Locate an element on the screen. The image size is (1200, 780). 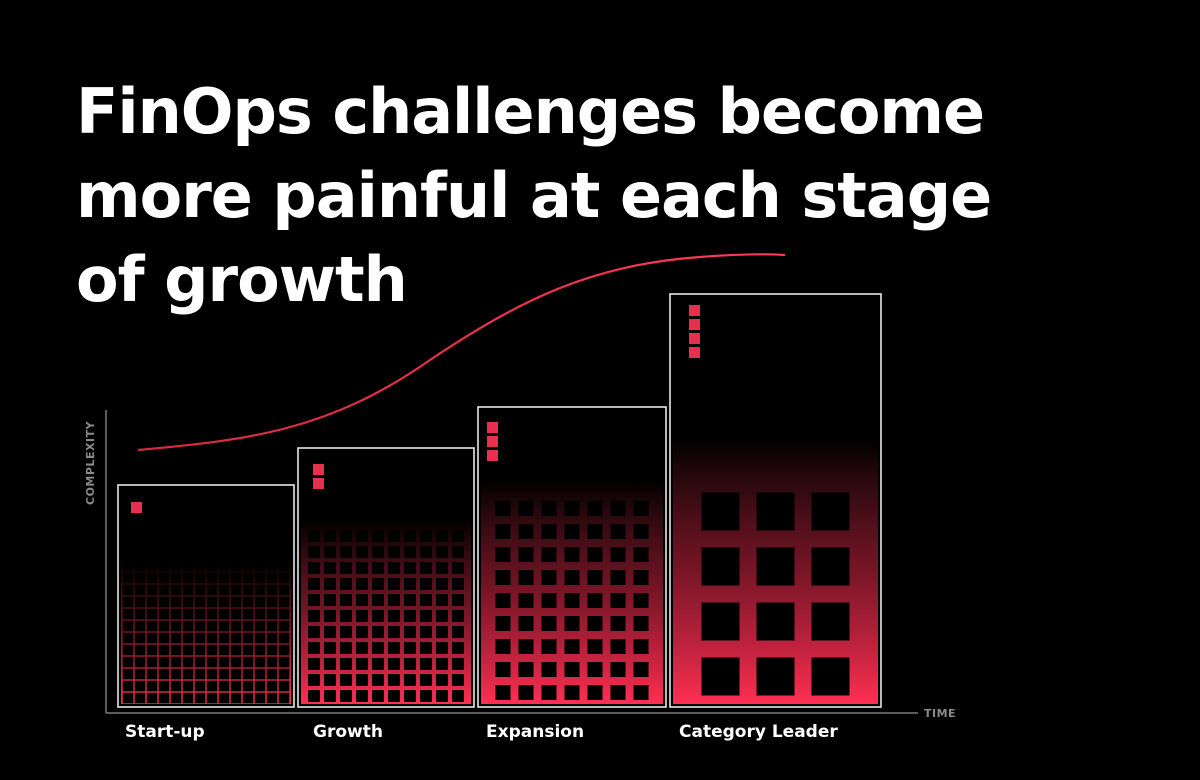
stage-growth: Growth is located at coordinates (386, 594).